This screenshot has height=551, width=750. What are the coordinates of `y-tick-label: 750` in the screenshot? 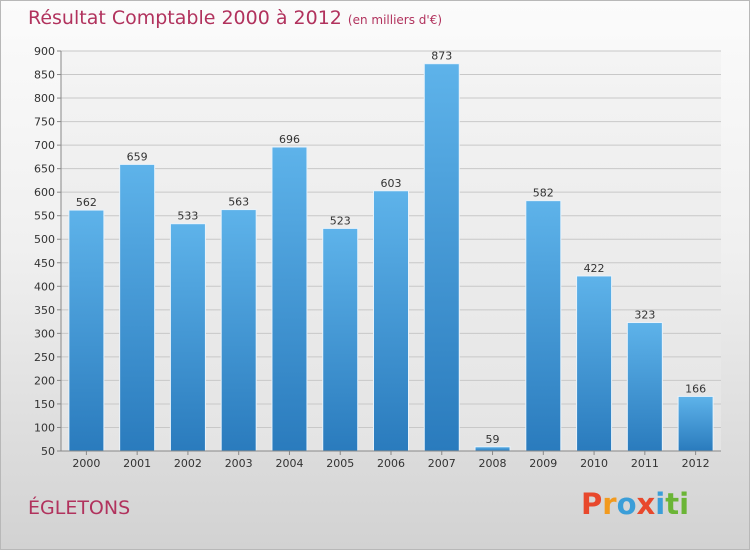 It's located at (44, 122).